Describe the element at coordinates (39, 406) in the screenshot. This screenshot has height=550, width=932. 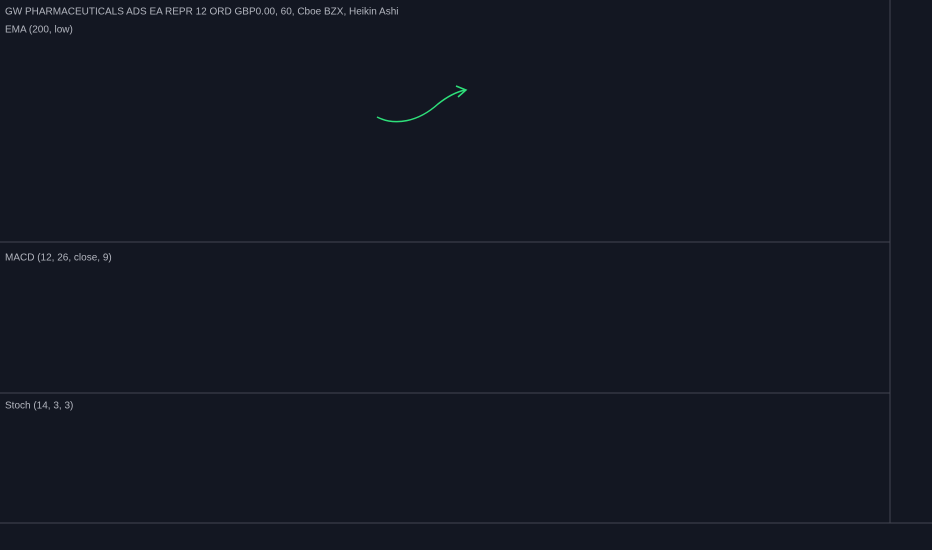
I see `stoch-title: Stoch (14, 3, 3)` at that location.